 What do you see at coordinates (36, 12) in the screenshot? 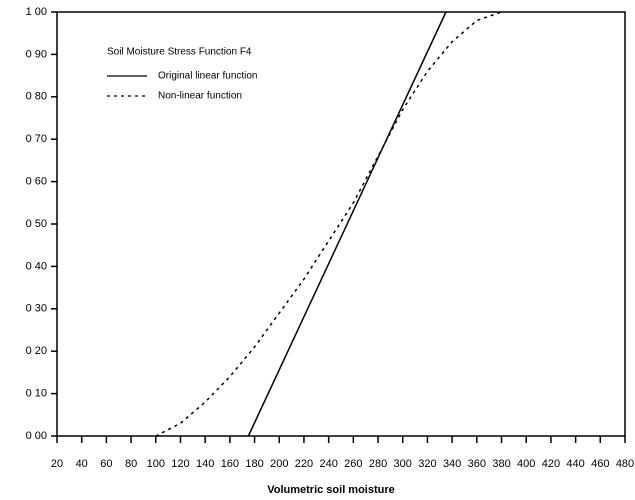
I see `y-tick-label: 1 00` at bounding box center [36, 12].